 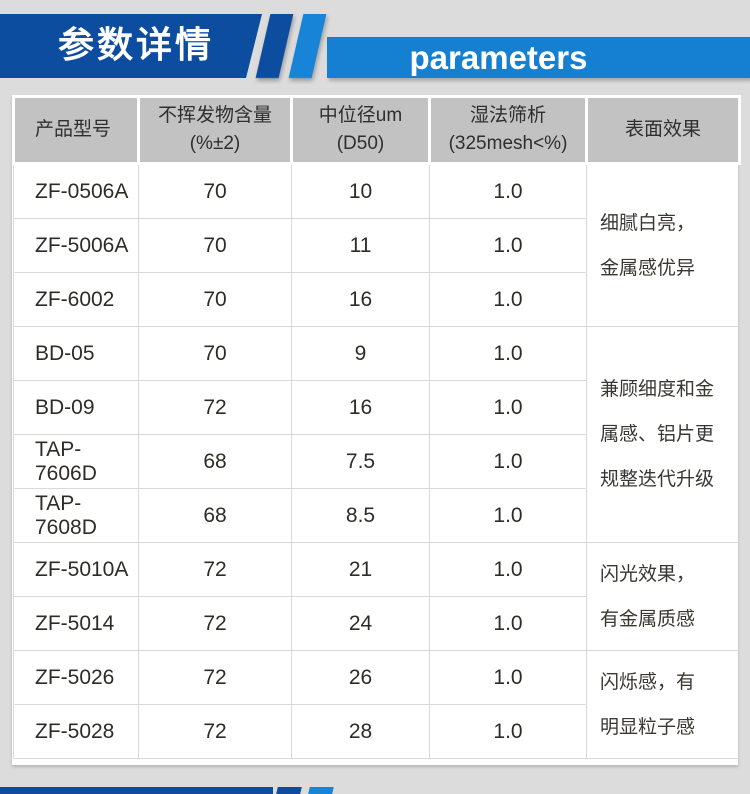 I want to click on next-banner-title-block, so click(x=136, y=790).